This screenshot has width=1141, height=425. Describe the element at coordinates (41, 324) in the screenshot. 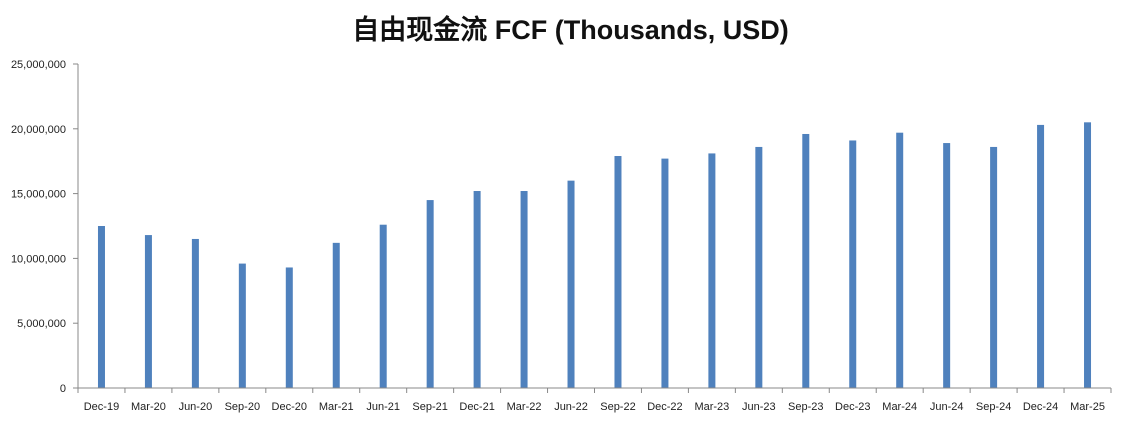

I see `y-tick-label: 5,000,000` at that location.